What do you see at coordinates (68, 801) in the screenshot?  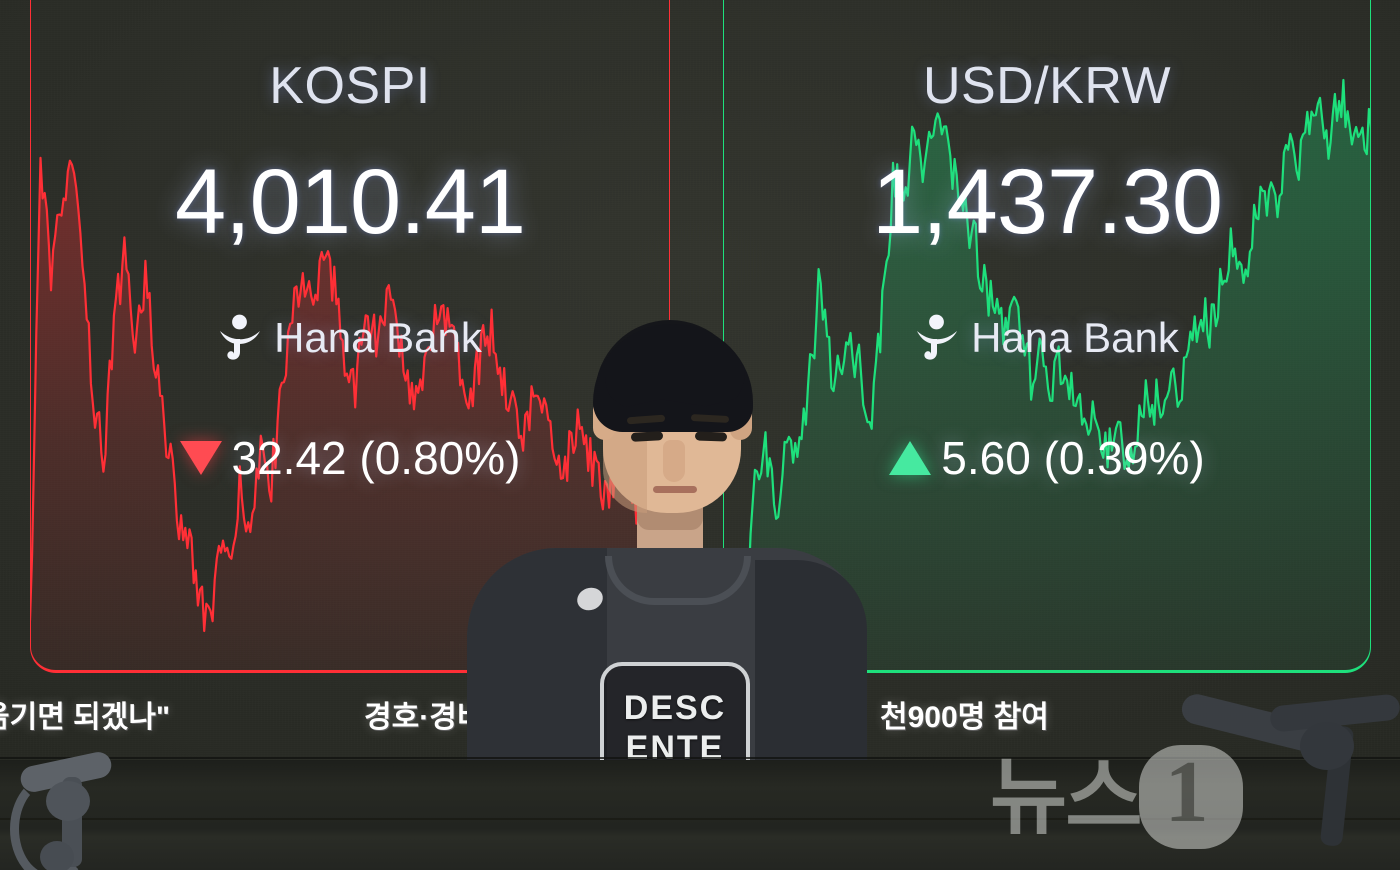 I see `chair-left-knob` at bounding box center [68, 801].